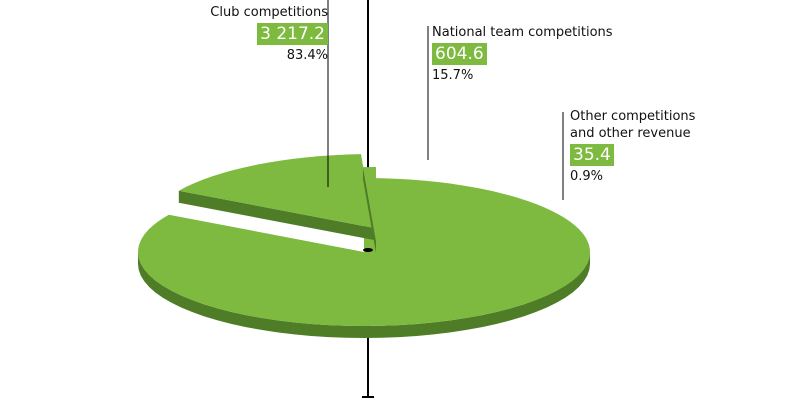 The height and width of the screenshot is (403, 797). Describe the element at coordinates (587, 176) in the screenshot. I see `share-label: 0.9%` at that location.